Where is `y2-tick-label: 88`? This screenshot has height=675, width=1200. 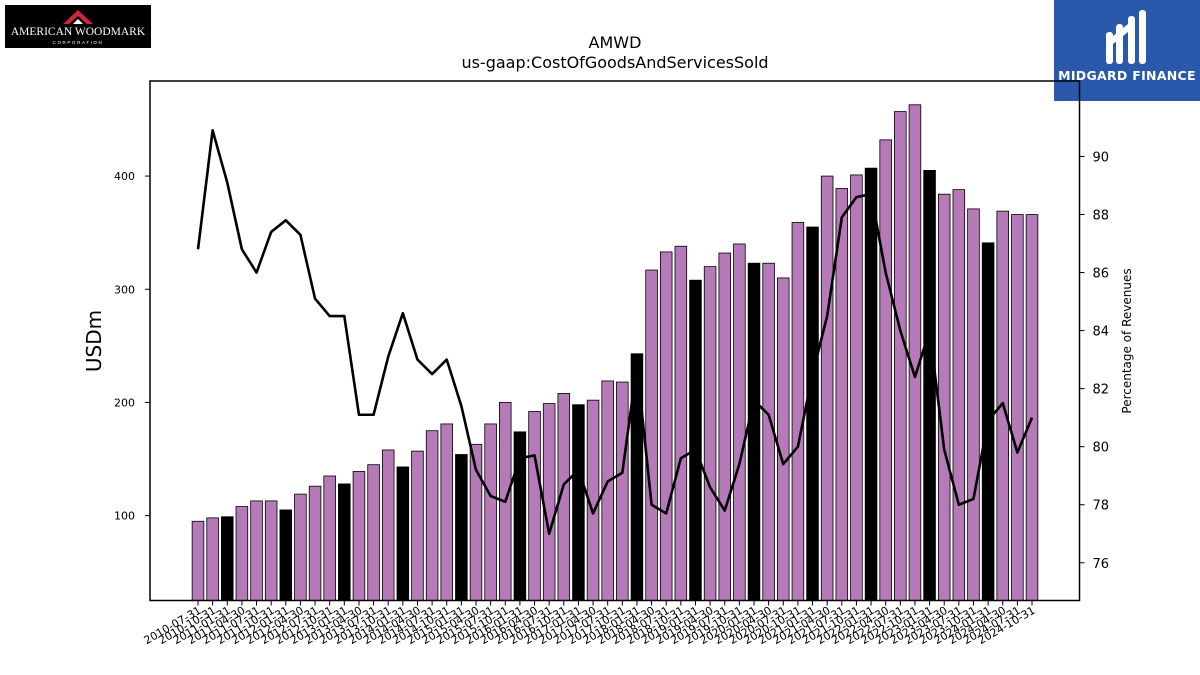 y2-tick-label: 88 is located at coordinates (1101, 216).